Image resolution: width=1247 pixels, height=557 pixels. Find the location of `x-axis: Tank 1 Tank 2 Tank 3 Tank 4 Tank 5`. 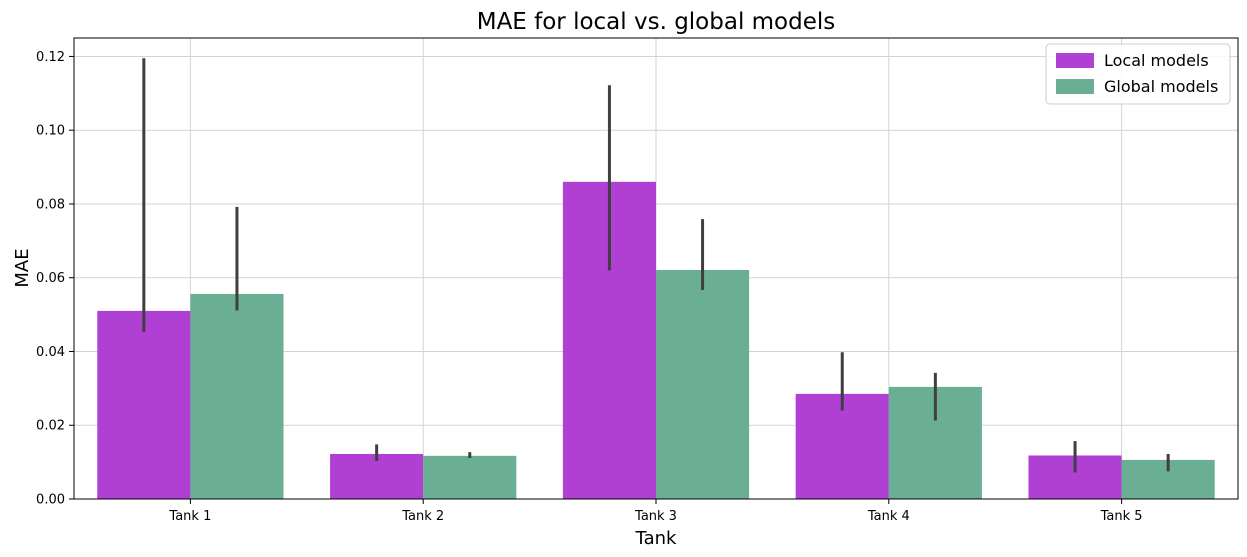

x-axis: Tank 1 Tank 2 Tank 3 Tank 4 Tank 5 is located at coordinates (655, 511).